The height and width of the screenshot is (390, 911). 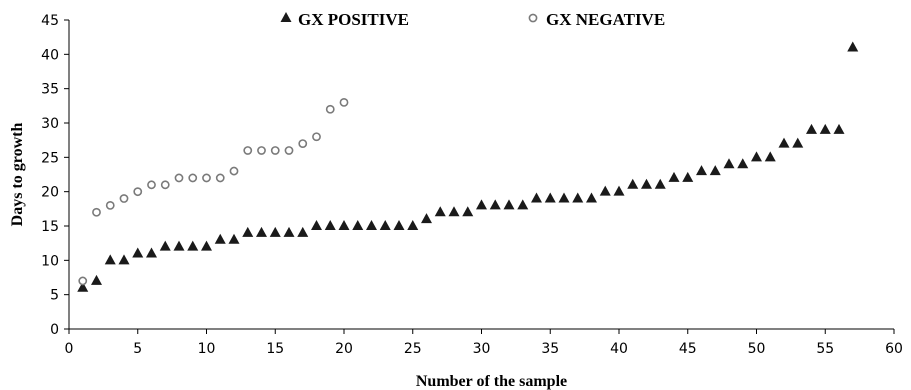 What do you see at coordinates (50, 261) in the screenshot?
I see `y-tick-label: 10` at bounding box center [50, 261].